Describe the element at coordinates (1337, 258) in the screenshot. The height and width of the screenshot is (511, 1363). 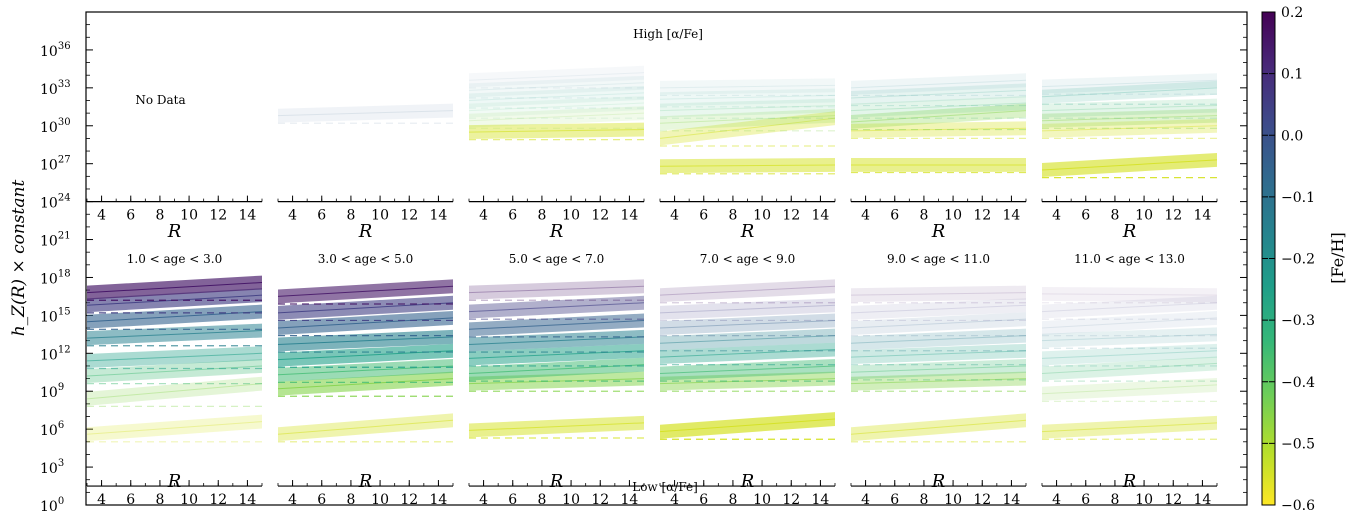
I see `colorbar-label: [Fe/H]` at that location.